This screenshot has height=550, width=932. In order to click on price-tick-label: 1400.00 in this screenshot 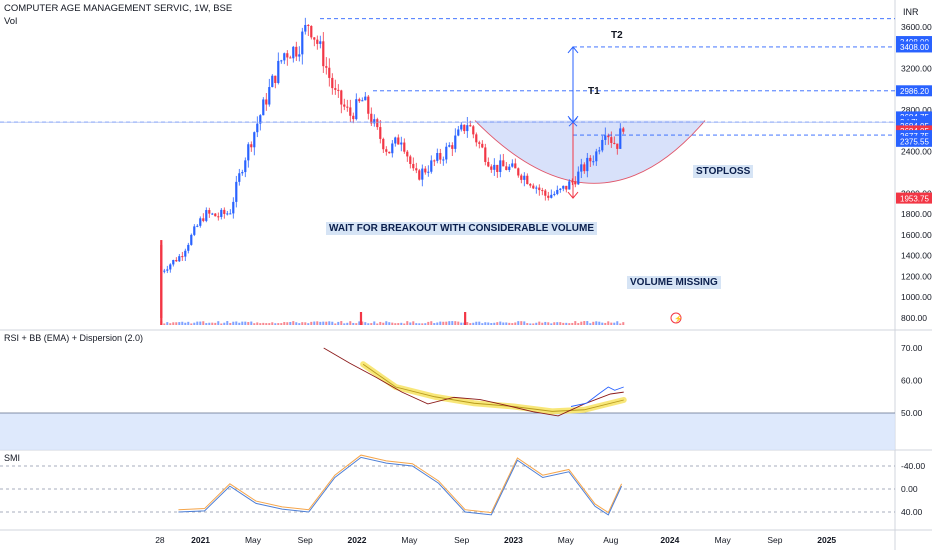, I will do `click(916, 256)`.